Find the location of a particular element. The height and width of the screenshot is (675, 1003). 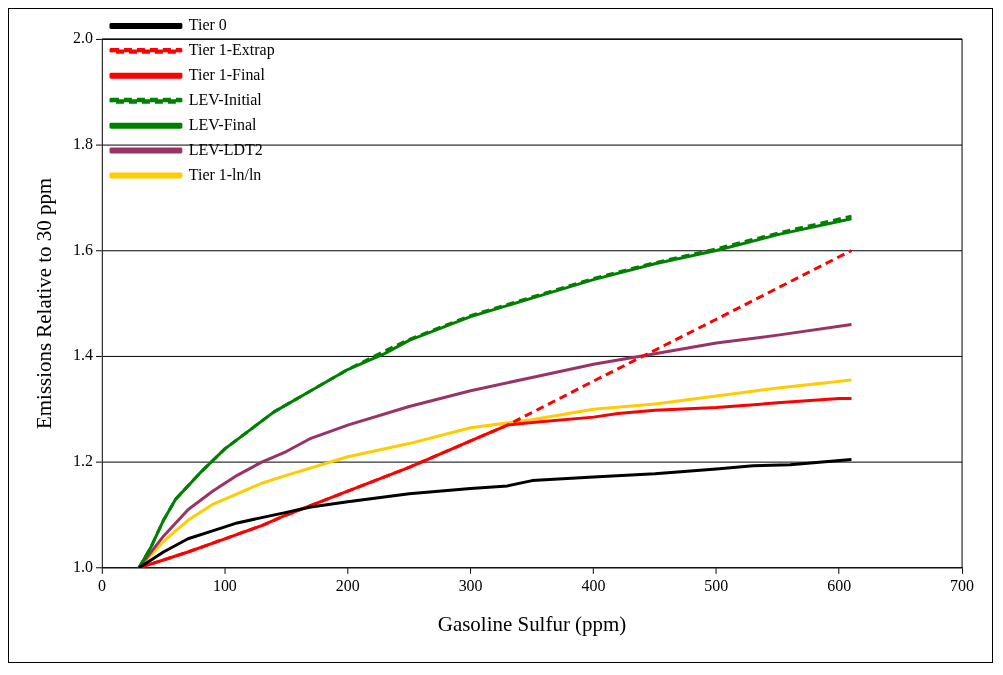

x-axis-title: Gasoline Sulfur (ppm) is located at coordinates (532, 624).